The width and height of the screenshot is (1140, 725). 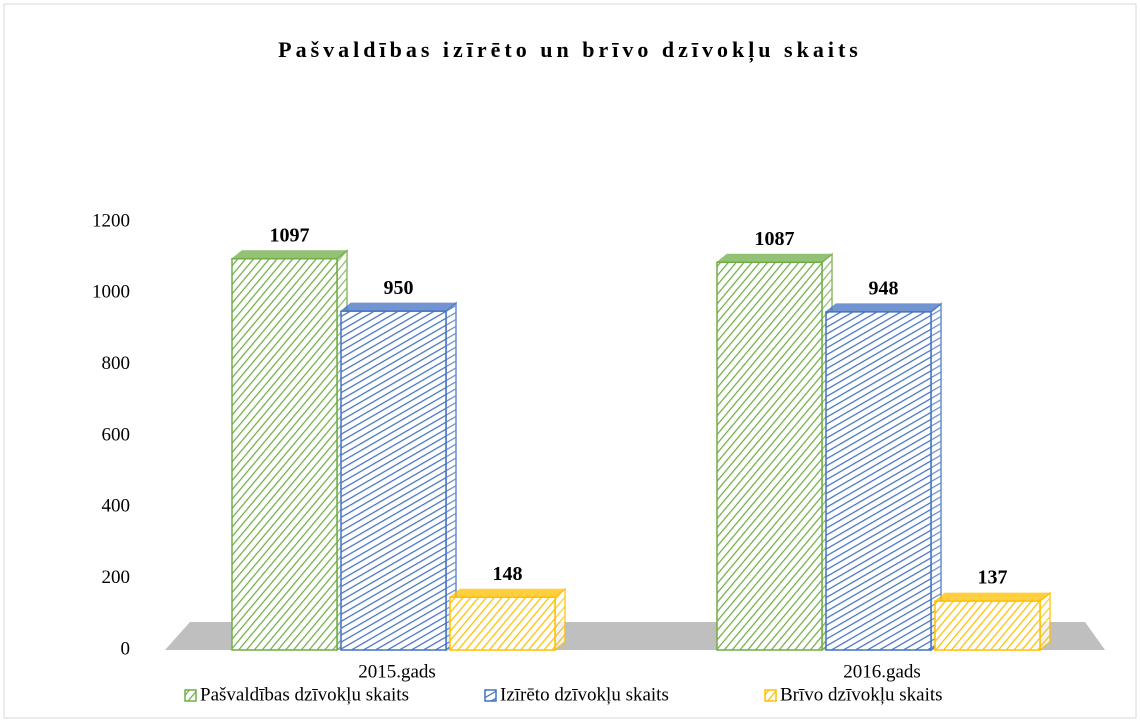 I want to click on y-tick-label: 200, so click(x=116, y=577).